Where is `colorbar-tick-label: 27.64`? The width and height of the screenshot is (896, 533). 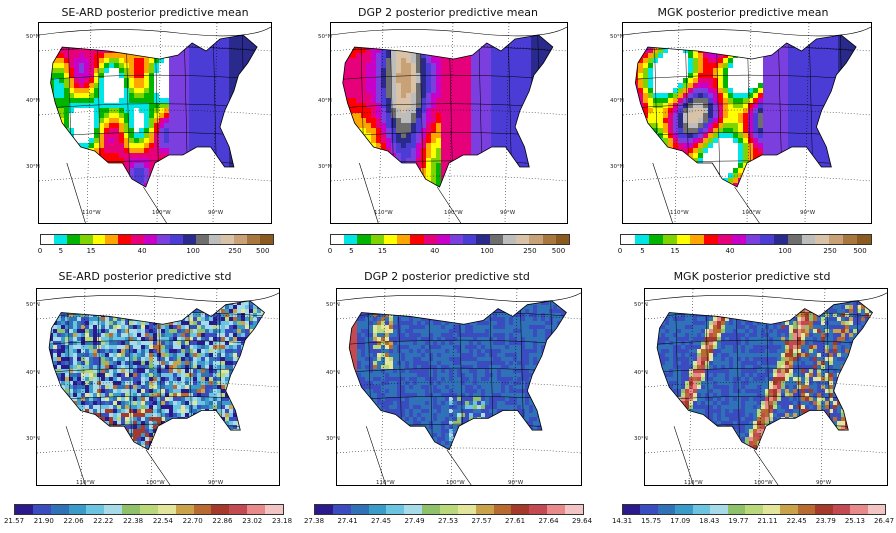
colorbar-tick-label: 27.64 is located at coordinates (548, 521).